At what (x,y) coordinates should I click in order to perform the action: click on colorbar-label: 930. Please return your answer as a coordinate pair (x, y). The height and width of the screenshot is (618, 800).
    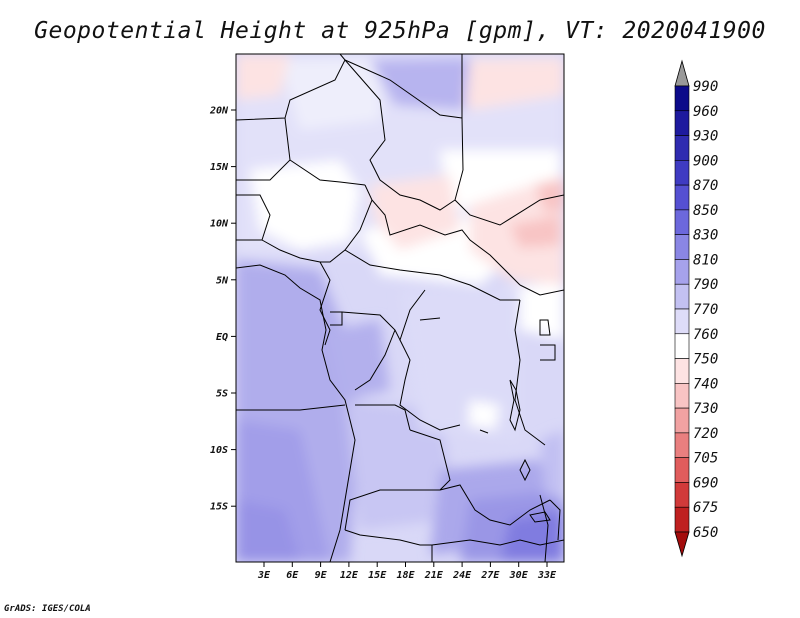
    Looking at the image, I should click on (705, 137).